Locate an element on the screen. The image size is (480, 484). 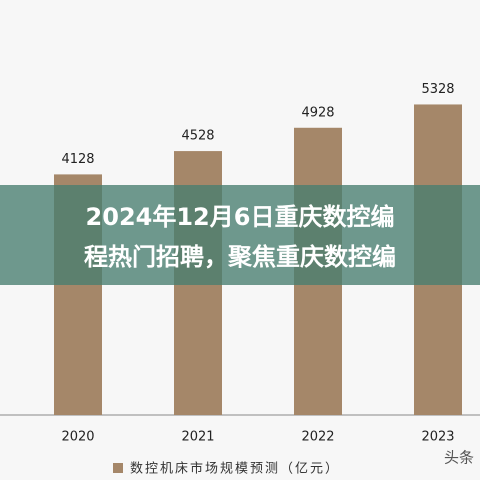
chart-title: 2024年12月6日重庆数控编 is located at coordinates (240, 217).